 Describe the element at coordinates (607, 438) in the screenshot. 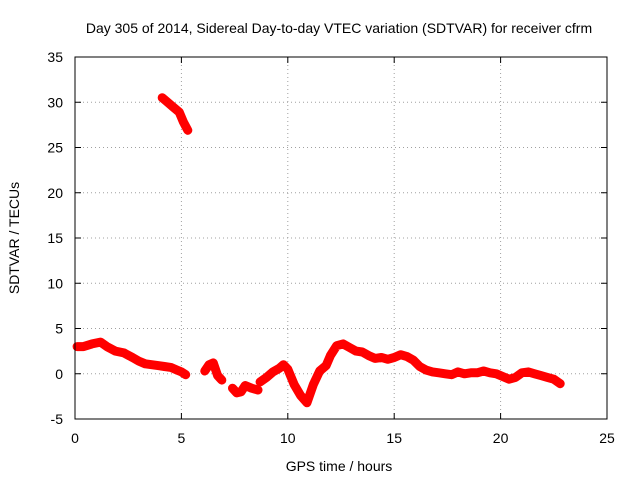

I see `x-tick-label: 25` at that location.